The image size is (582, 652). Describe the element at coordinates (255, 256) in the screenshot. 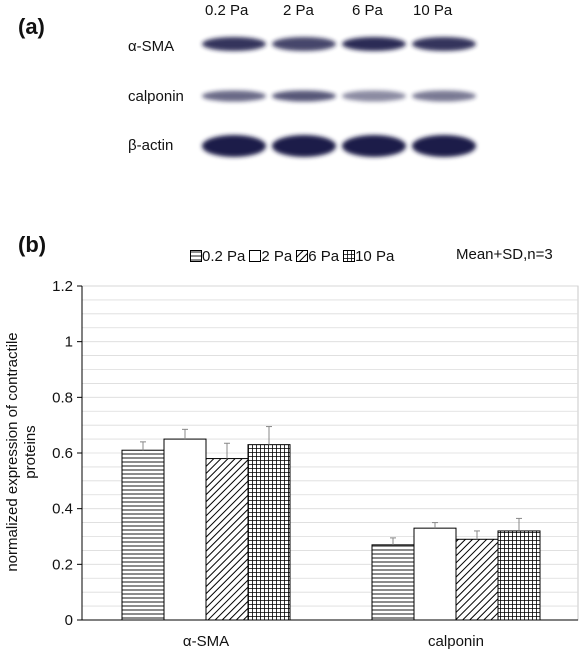

I see `legend-swatch-solid-white` at that location.